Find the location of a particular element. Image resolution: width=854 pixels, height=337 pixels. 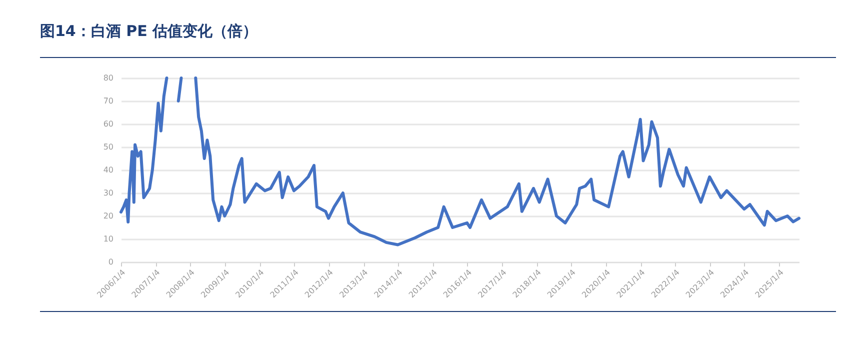

y-tick-label: 40 is located at coordinates (108, 170).